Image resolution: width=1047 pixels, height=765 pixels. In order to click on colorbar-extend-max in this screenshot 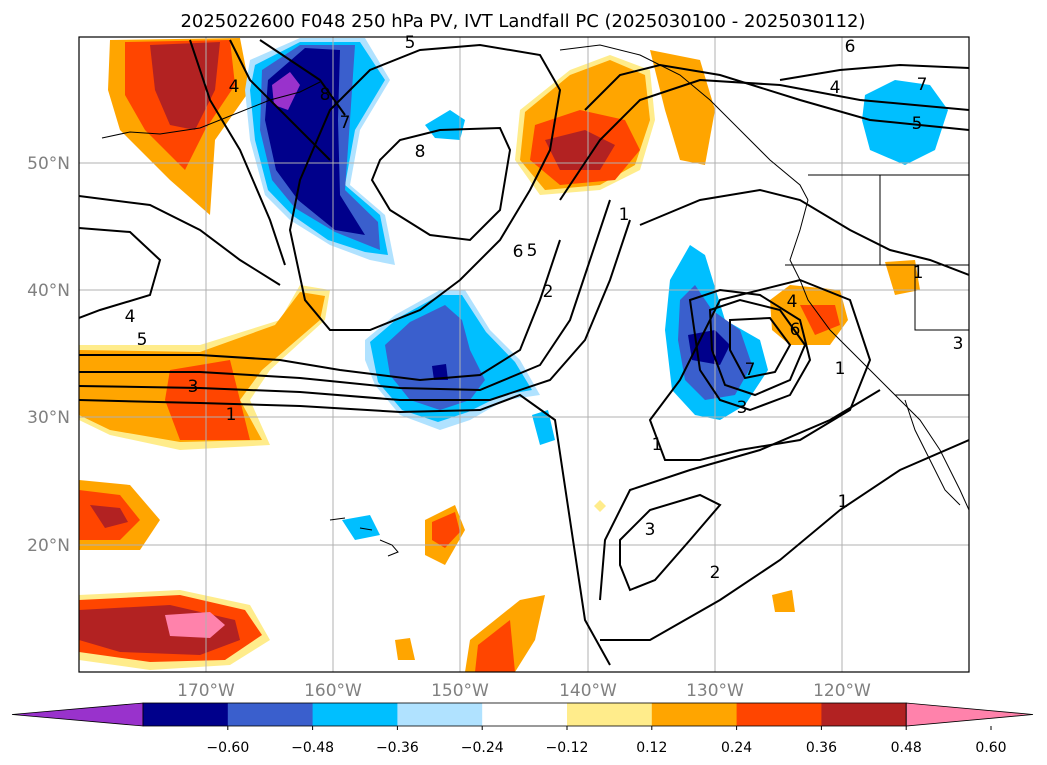, I will do `click(969, 714)`.